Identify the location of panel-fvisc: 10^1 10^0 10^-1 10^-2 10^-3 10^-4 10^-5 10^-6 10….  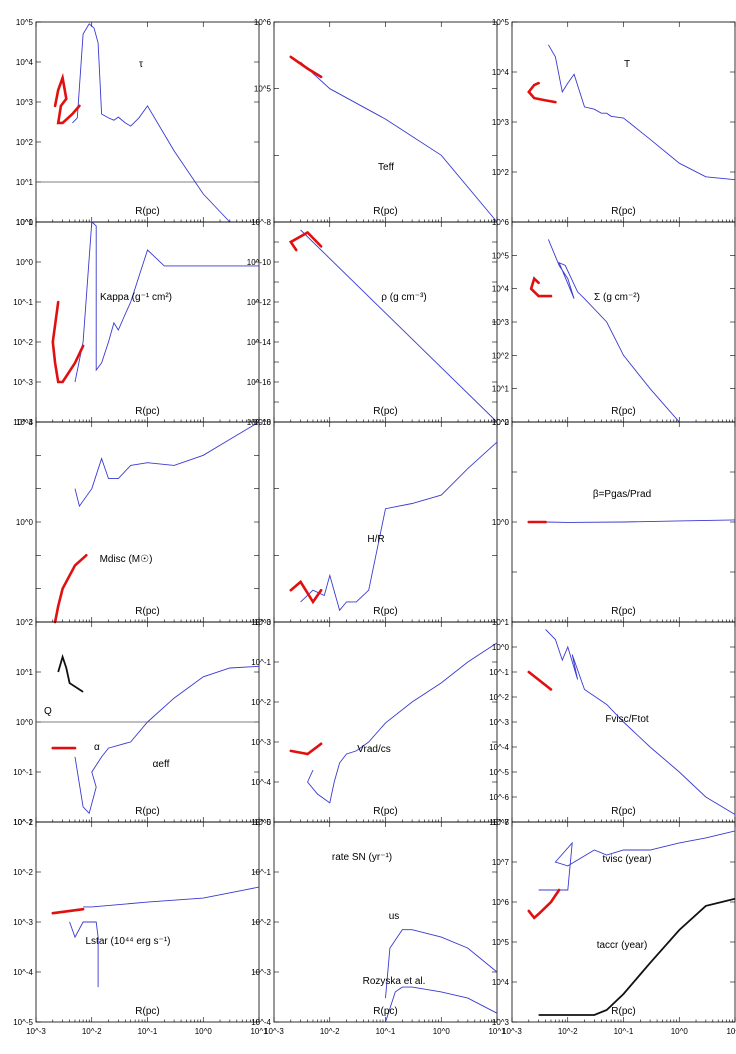
(612, 722).